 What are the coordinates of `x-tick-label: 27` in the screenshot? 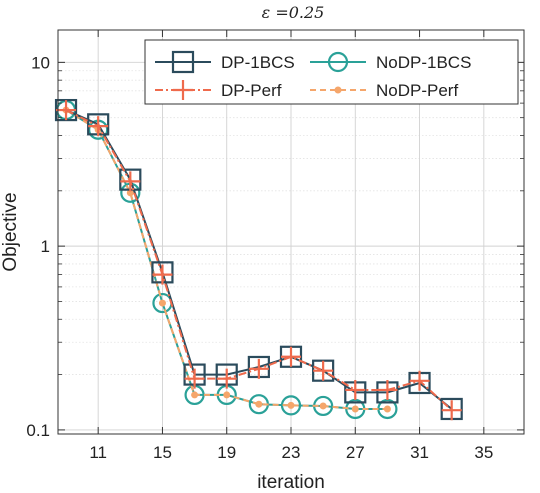 It's located at (355, 452).